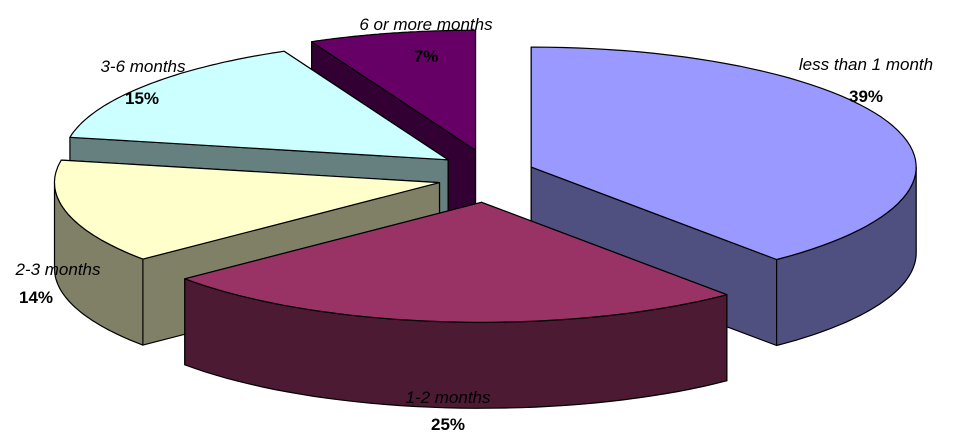  What do you see at coordinates (448, 411) in the screenshot?
I see `label-1-2-months: 1-2 months 25%` at bounding box center [448, 411].